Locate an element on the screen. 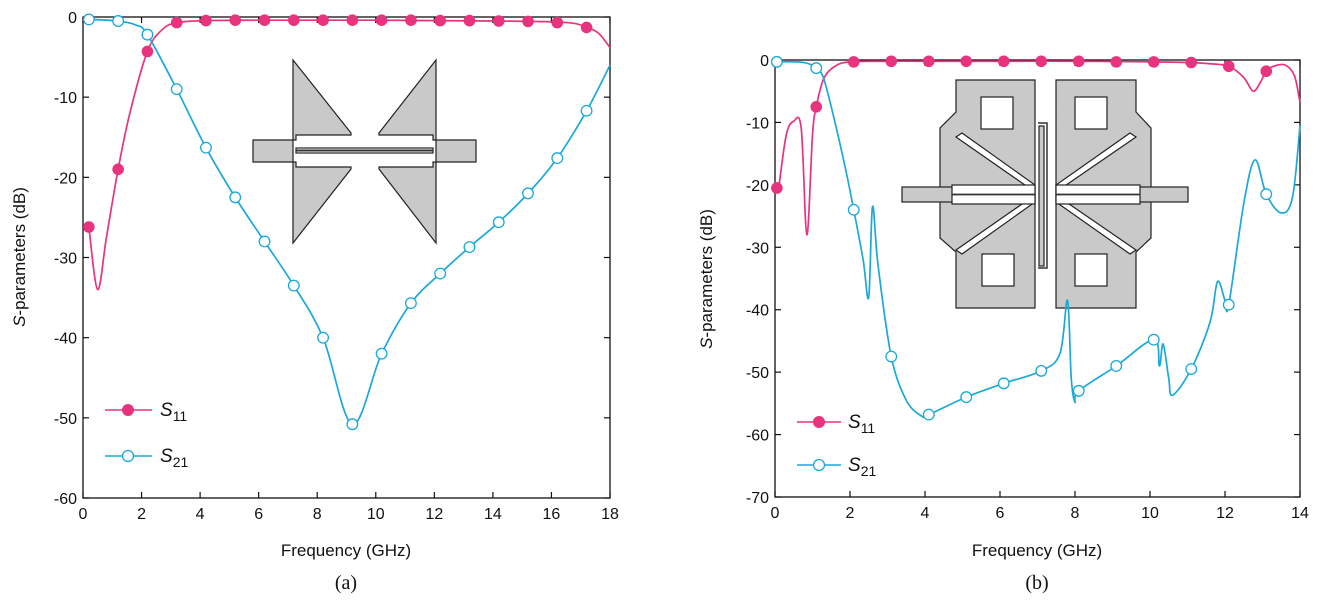  y-tick-label: -30 is located at coordinates (757, 248).